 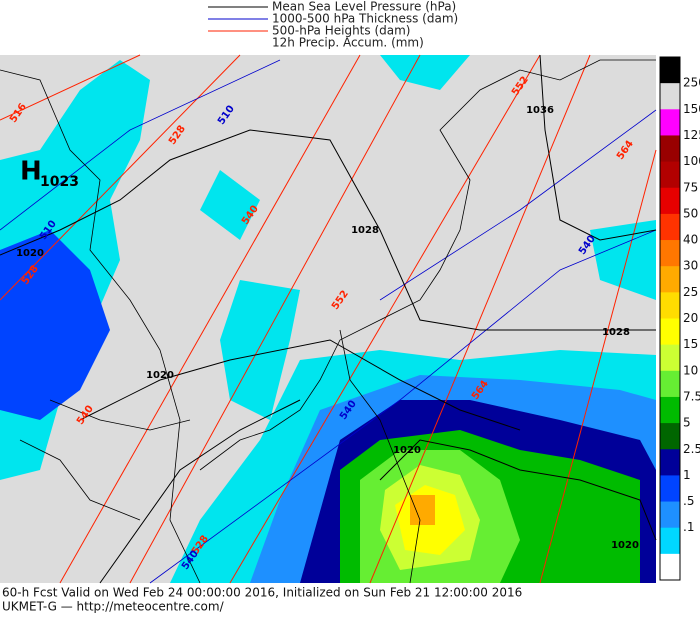 What do you see at coordinates (691, 135) in the screenshot?
I see `colorbar-label: 125` at bounding box center [691, 135].